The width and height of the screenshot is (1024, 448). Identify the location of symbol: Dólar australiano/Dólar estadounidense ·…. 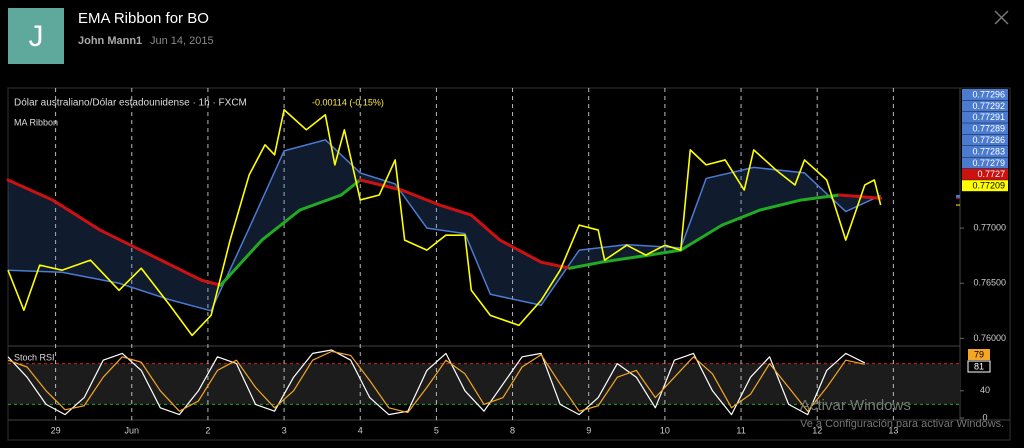
(130, 103).